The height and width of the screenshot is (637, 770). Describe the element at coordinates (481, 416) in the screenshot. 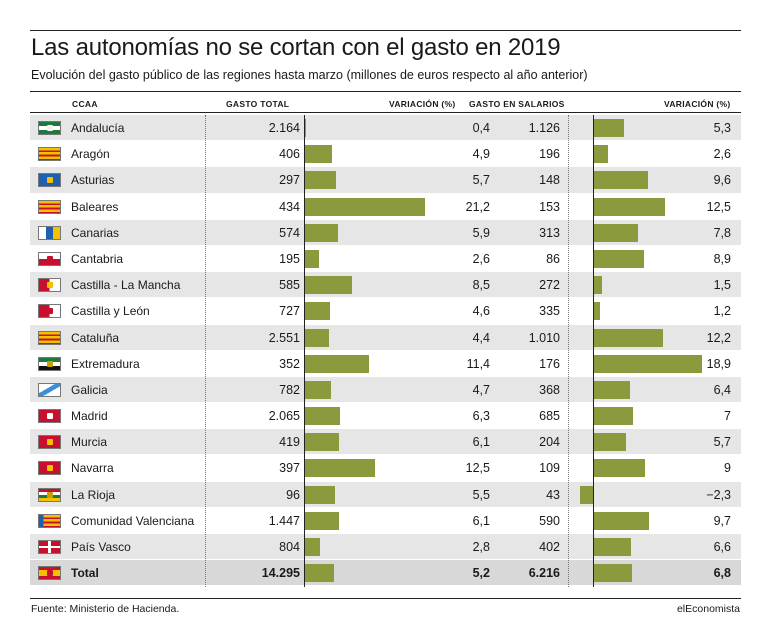

I see `variacion-total-value: 6,3` at that location.